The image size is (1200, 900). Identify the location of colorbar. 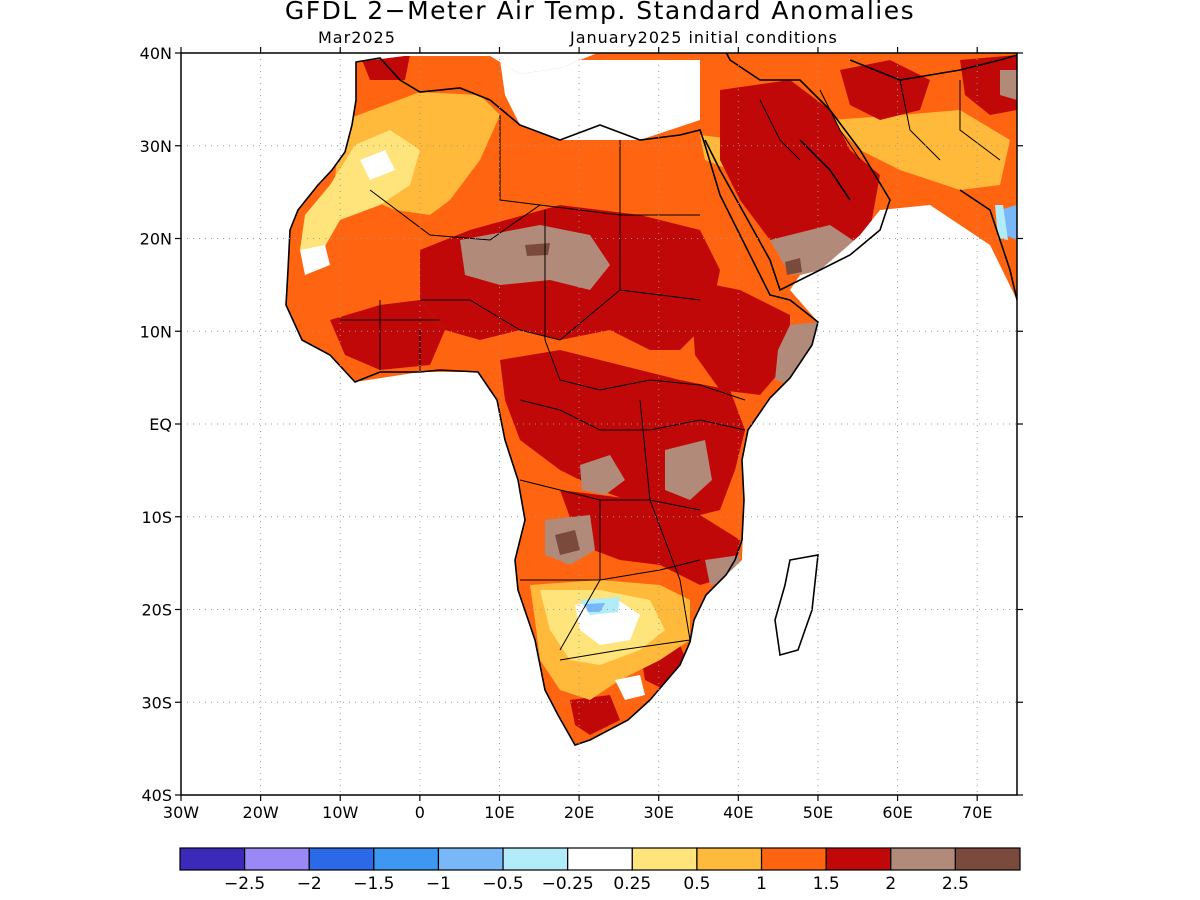
(600, 859).